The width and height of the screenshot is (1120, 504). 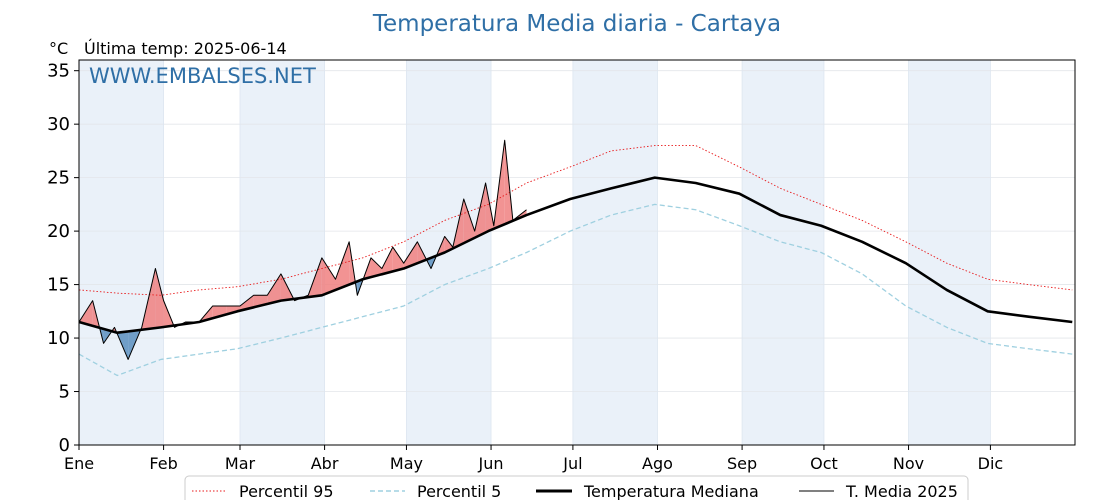 I want to click on last-temp-label: Última temp: 2025-06-14, so click(x=185, y=48).